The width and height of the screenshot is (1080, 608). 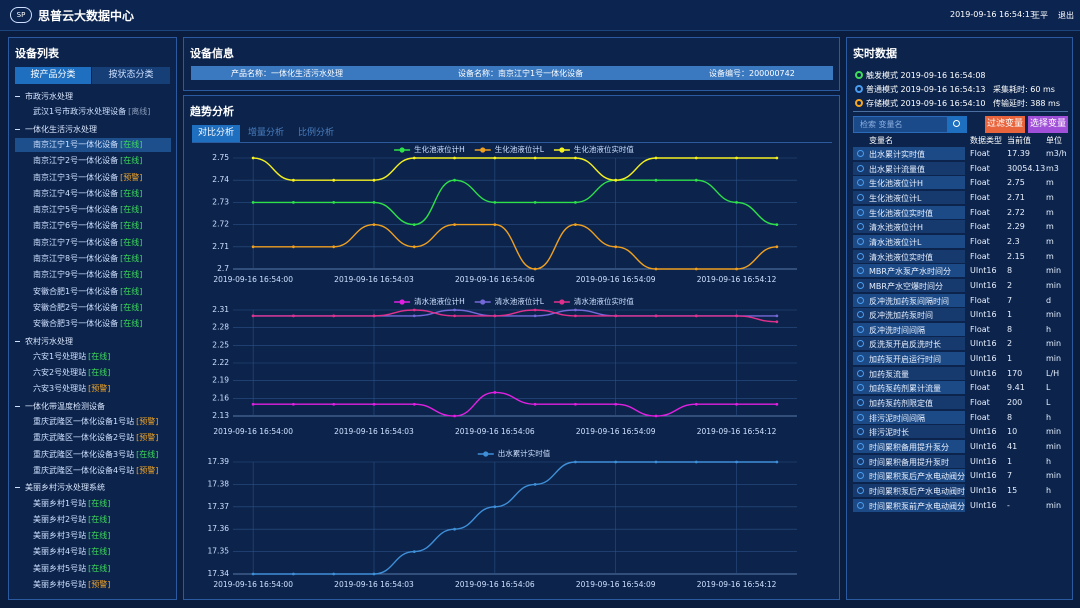 I want to click on device-row: 美丽乡村2号站 [在线], so click(x=93, y=520).